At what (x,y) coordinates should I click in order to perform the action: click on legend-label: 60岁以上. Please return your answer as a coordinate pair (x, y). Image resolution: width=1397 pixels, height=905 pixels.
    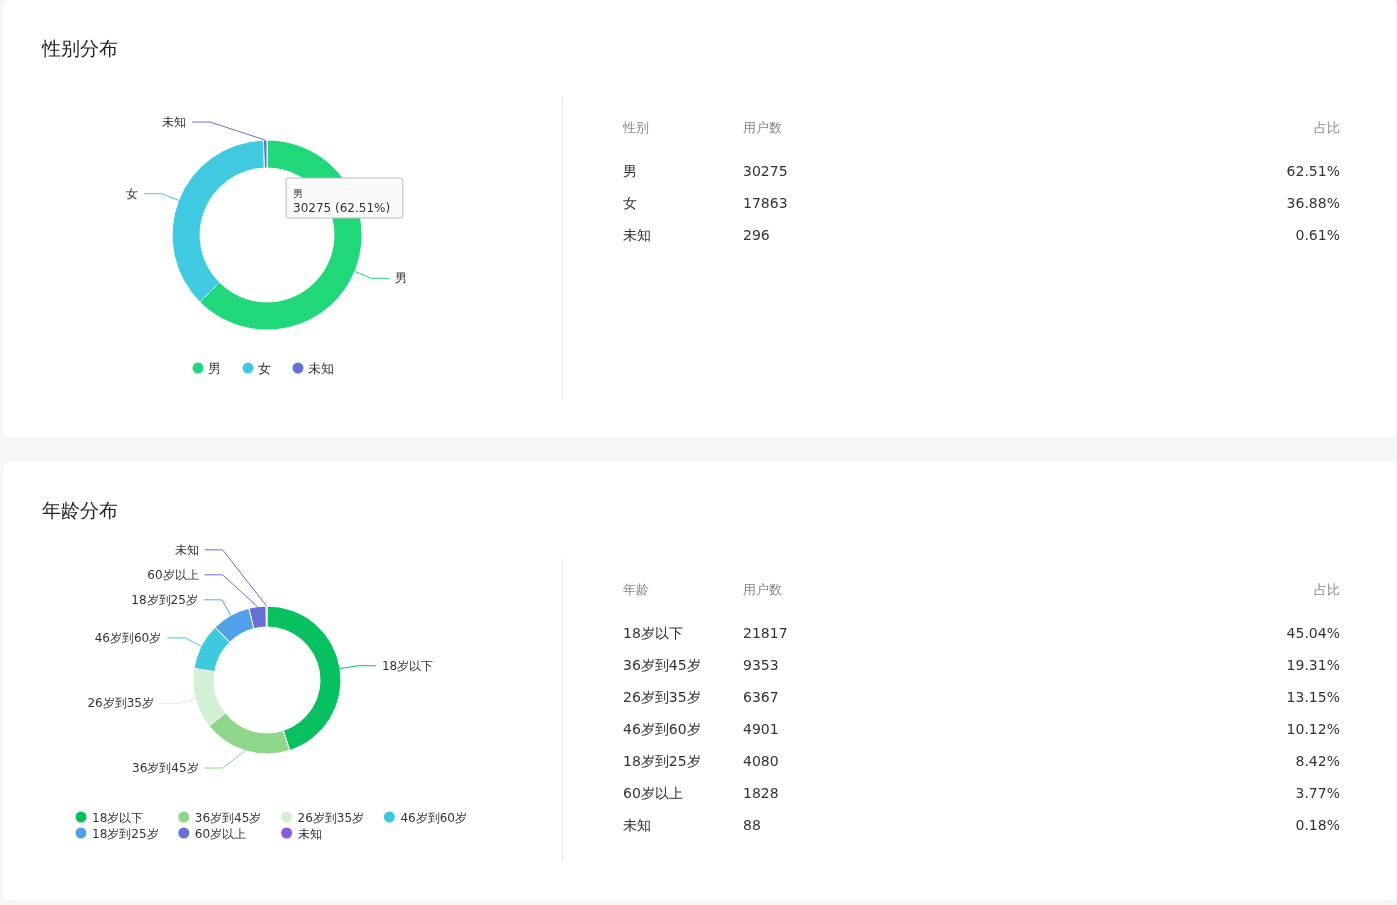
    Looking at the image, I should click on (220, 833).